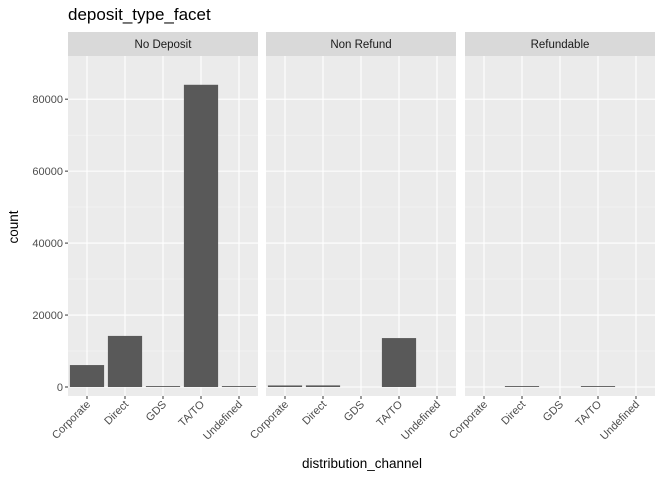 The width and height of the screenshot is (662, 479). Describe the element at coordinates (47, 316) in the screenshot. I see `y-tick-label: 20000` at that location.